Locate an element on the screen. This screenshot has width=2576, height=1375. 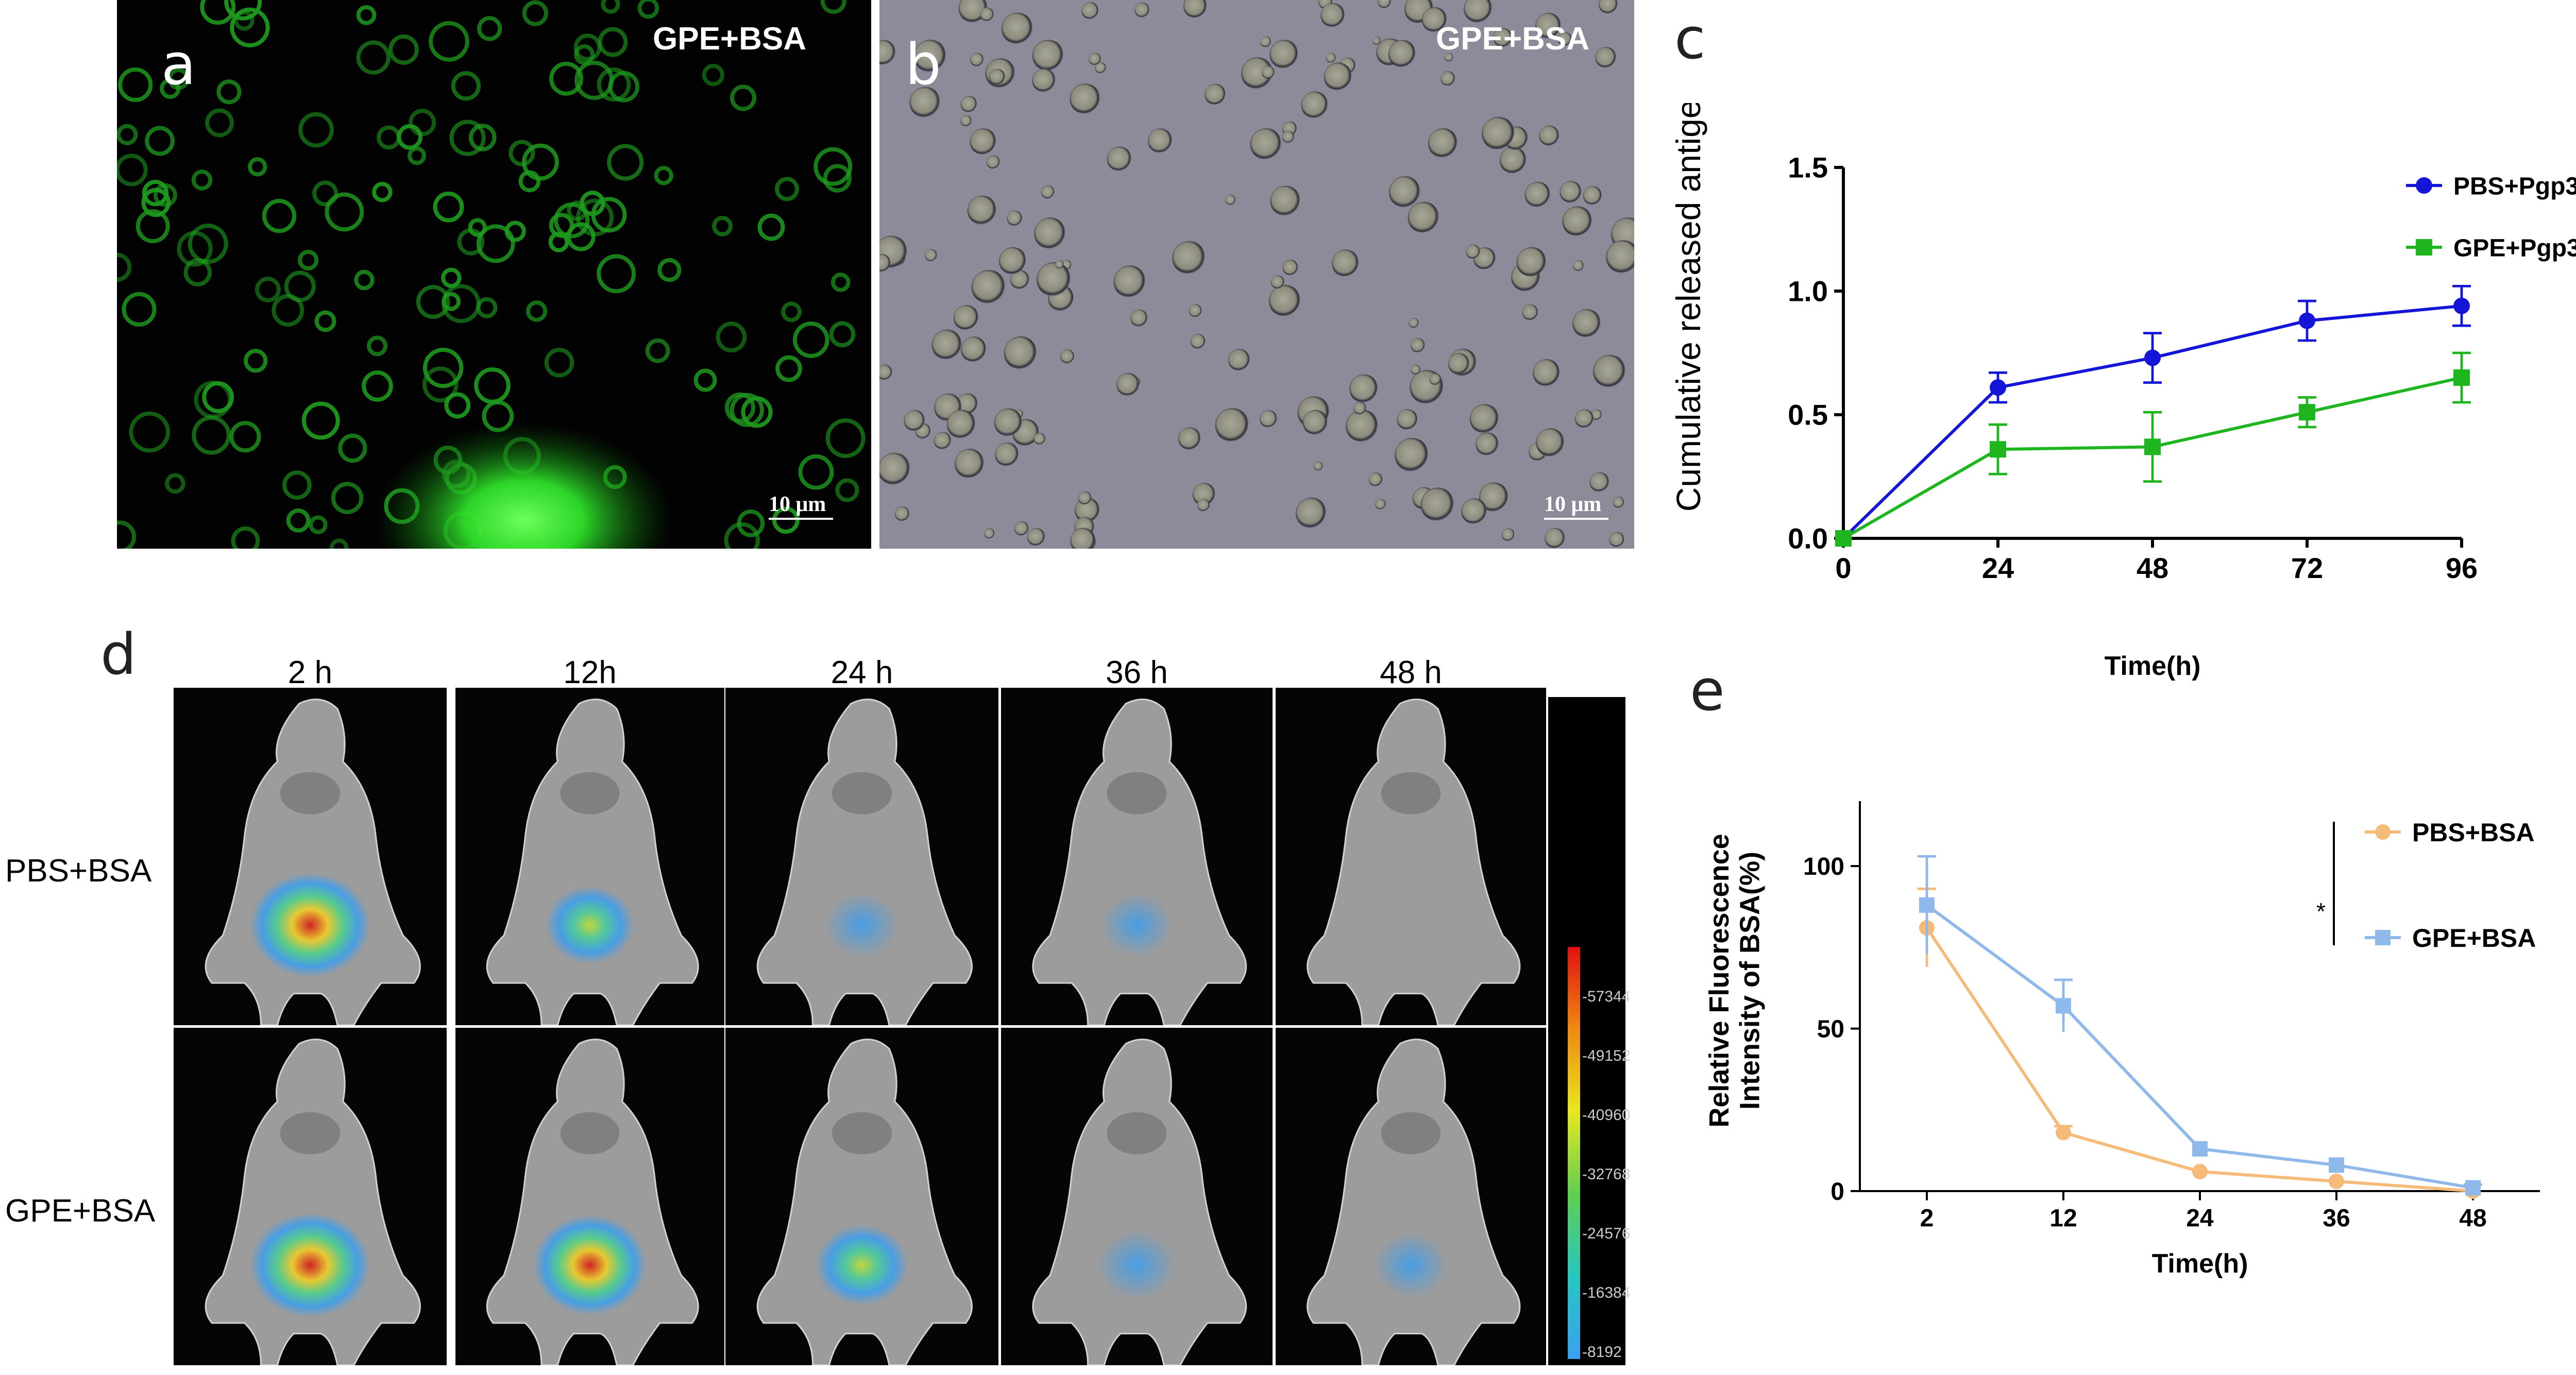
time-label: 24 h is located at coordinates (862, 672).